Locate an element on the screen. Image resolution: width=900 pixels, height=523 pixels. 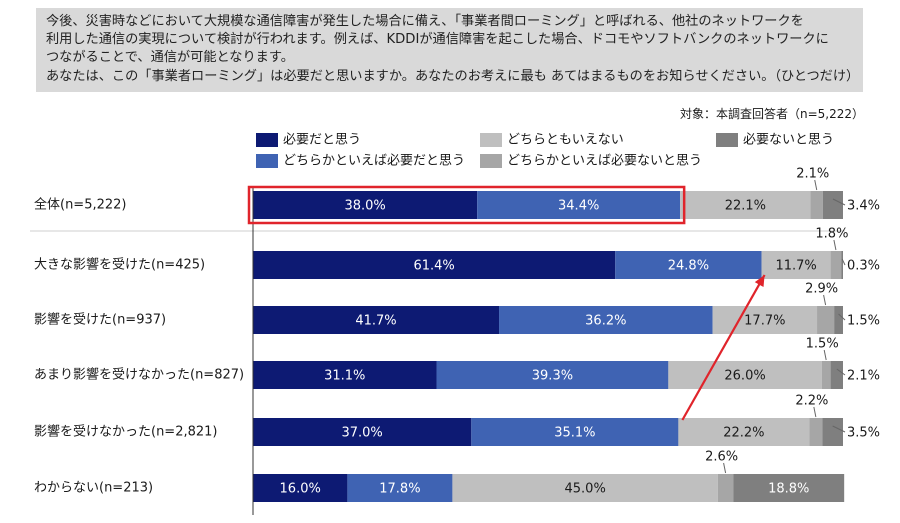
bar-r5-s5 is located at coordinates (832, 432).